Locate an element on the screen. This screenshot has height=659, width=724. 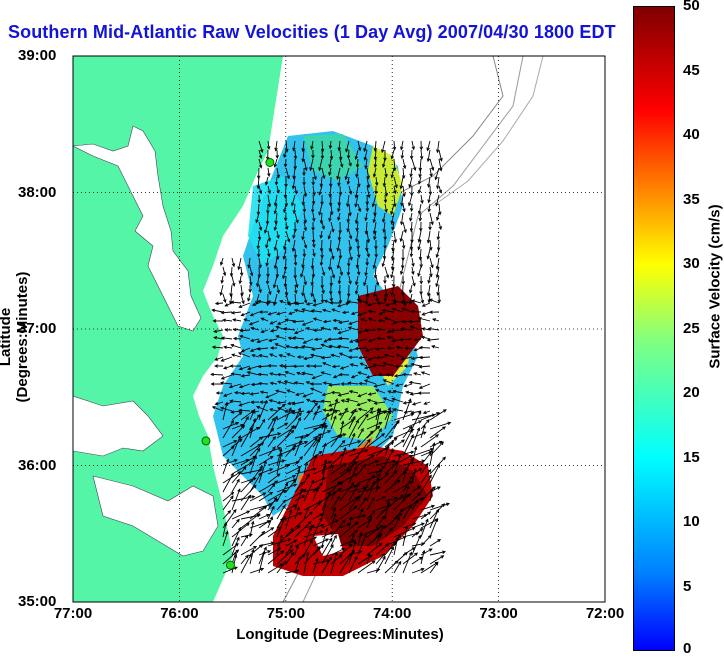
colorbar-tick-label: 50 is located at coordinates (691, 7).